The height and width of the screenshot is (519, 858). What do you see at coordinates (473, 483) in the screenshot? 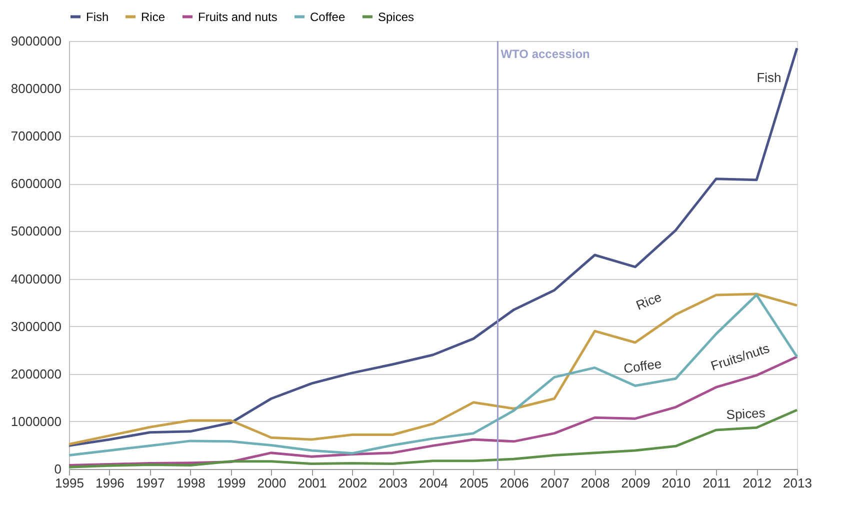
I see `x-tick-label: 2005` at bounding box center [473, 483].